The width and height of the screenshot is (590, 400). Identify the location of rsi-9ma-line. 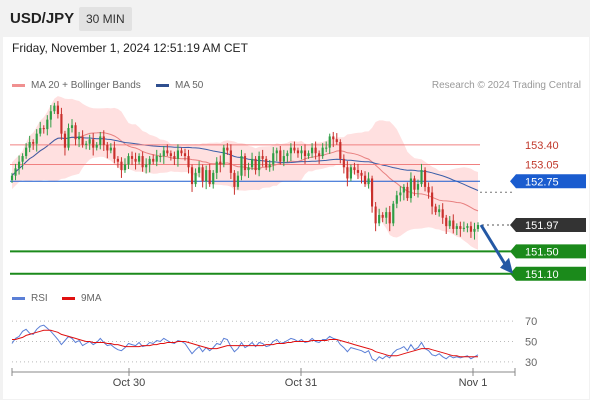
(245, 343).